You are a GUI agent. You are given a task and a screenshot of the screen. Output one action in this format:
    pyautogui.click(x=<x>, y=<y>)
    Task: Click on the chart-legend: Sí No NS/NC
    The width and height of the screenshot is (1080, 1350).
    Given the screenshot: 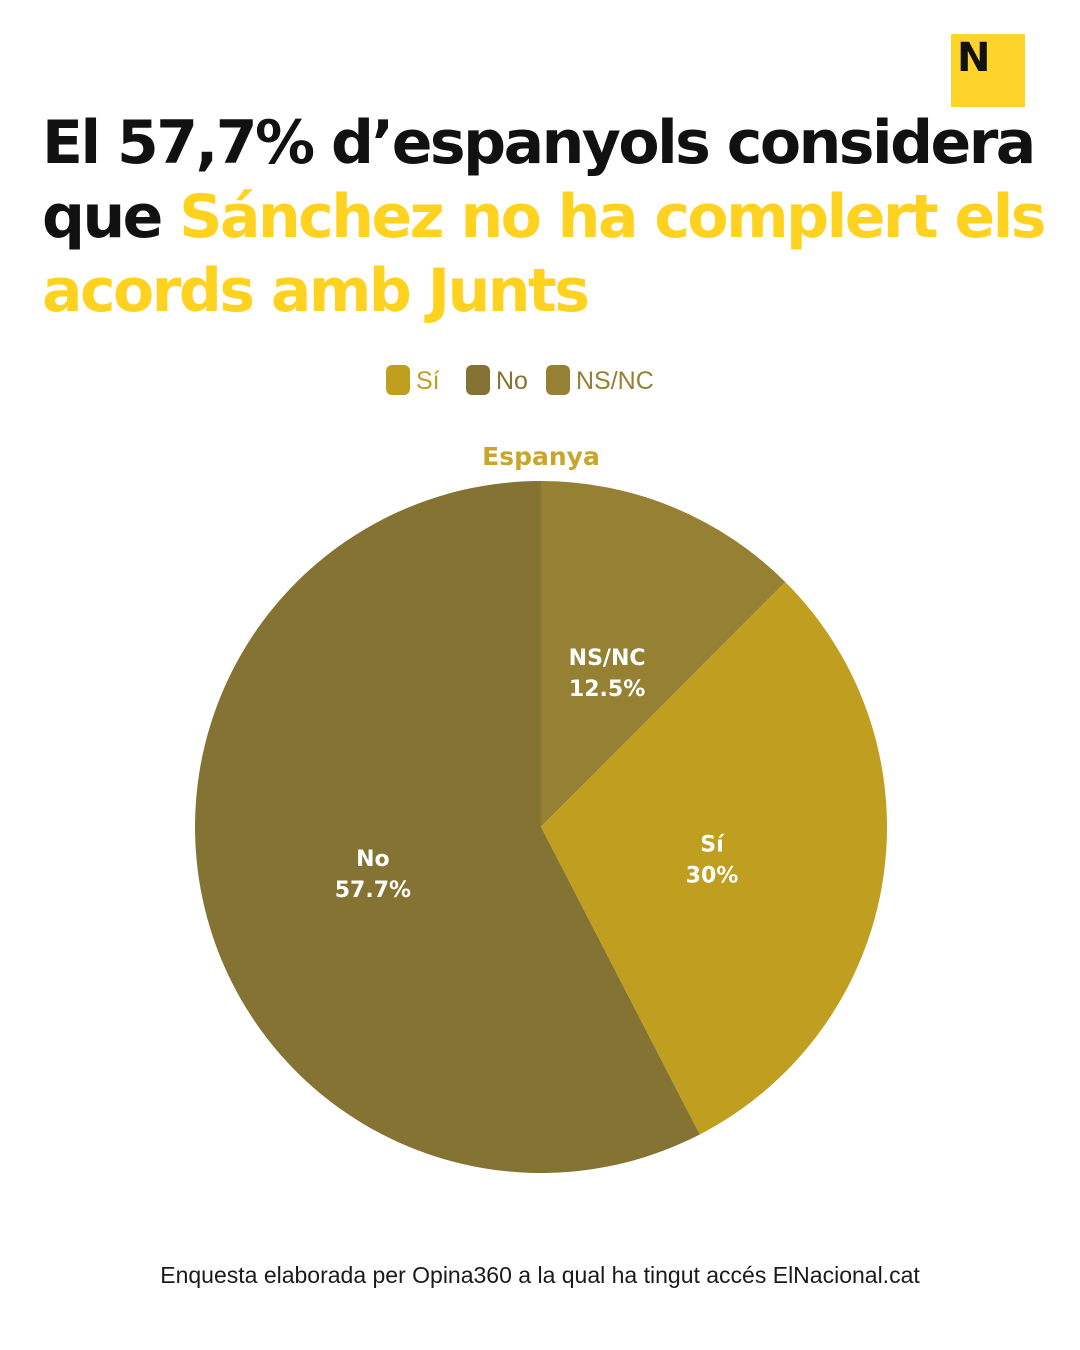 What is the action you would take?
    pyautogui.click(x=520, y=380)
    